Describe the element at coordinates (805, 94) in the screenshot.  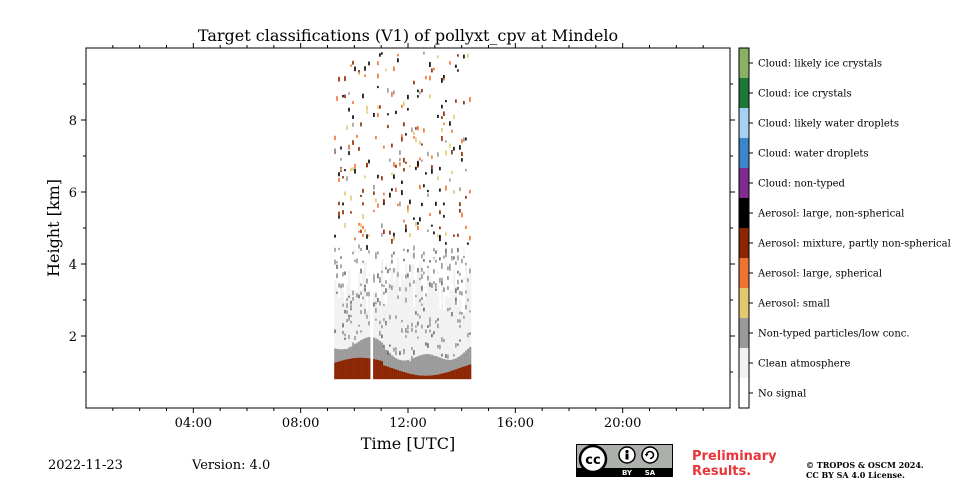
I see `colorbar-label: Cloud: ice crystals` at that location.